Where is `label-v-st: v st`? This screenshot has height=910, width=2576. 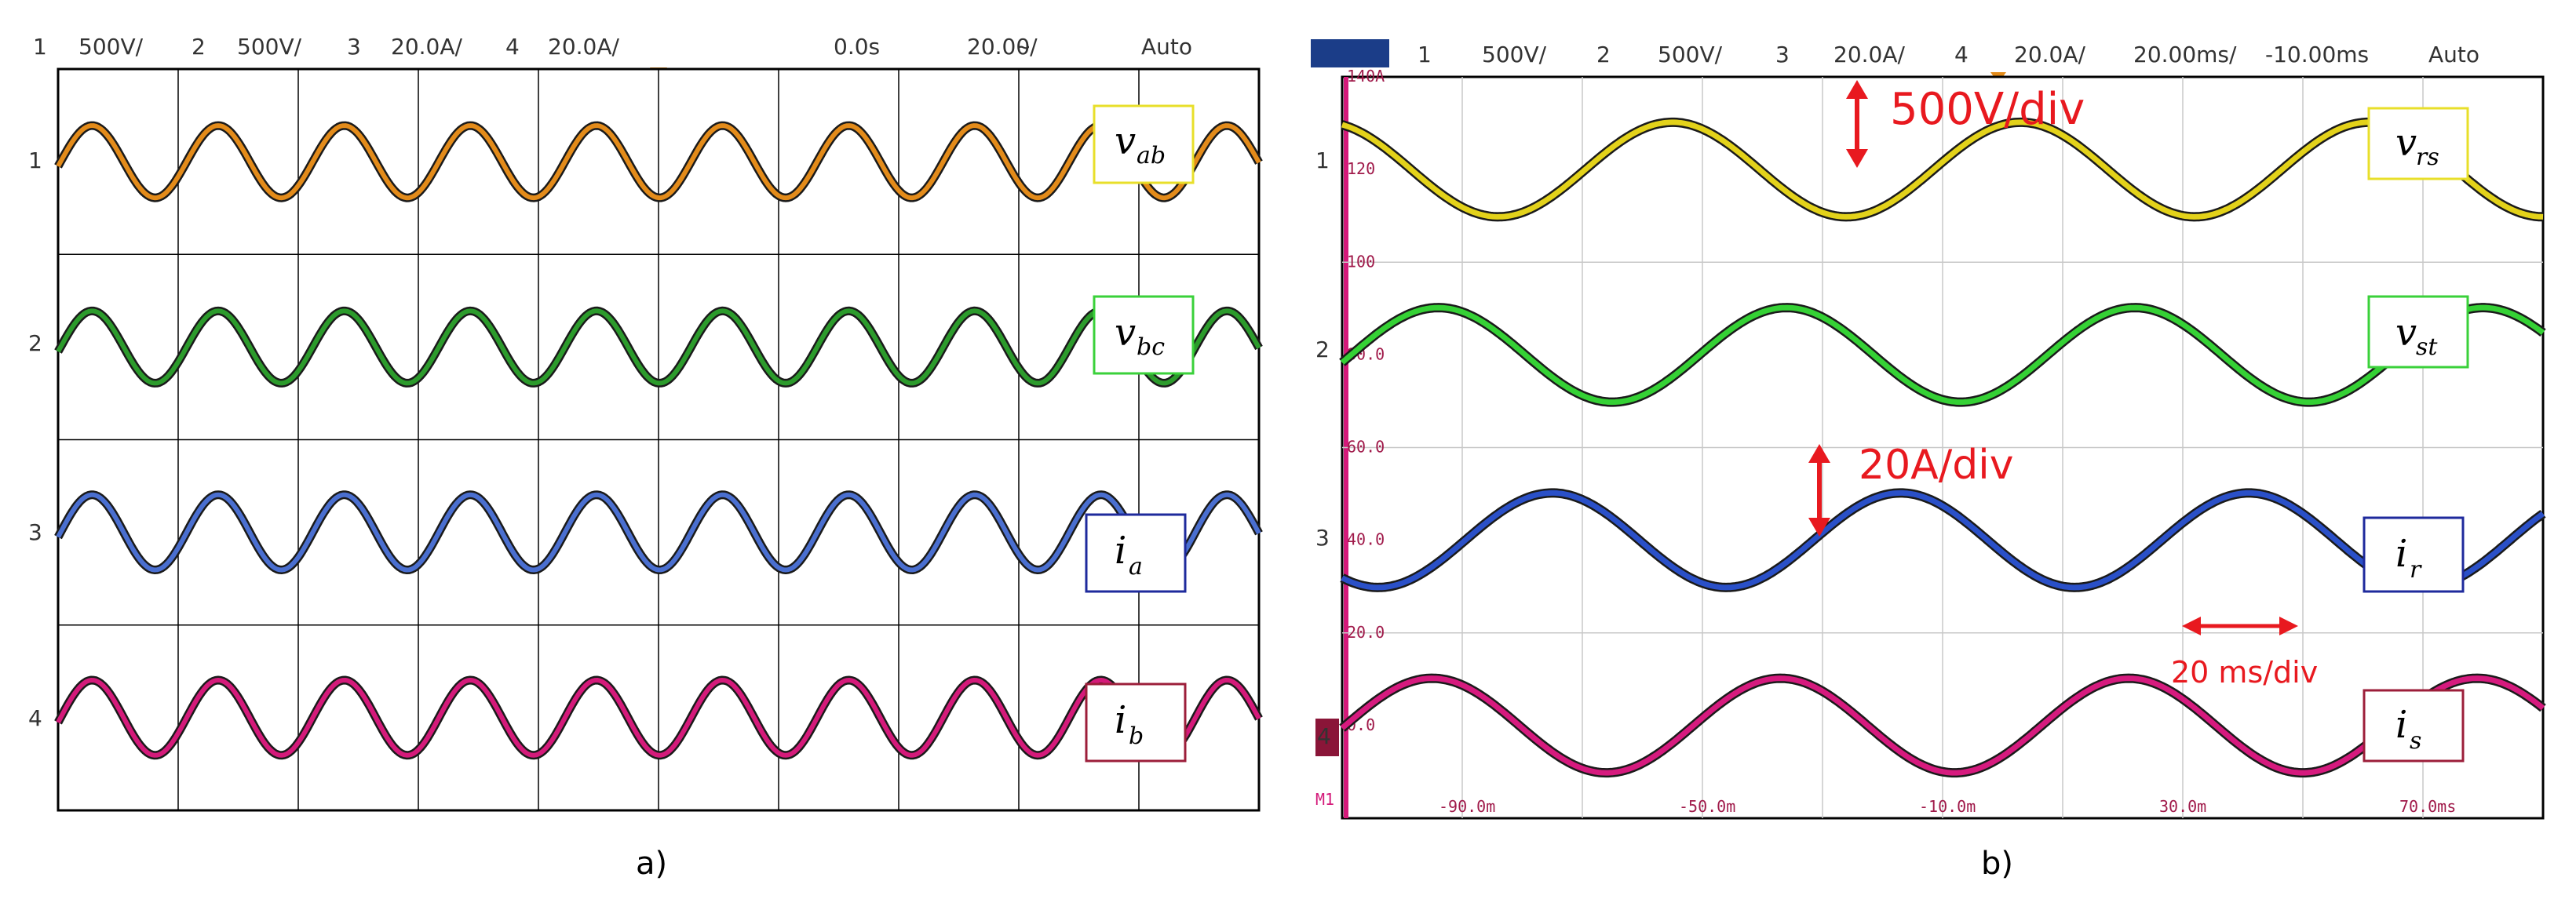 label-v-st: v st is located at coordinates (2418, 332).